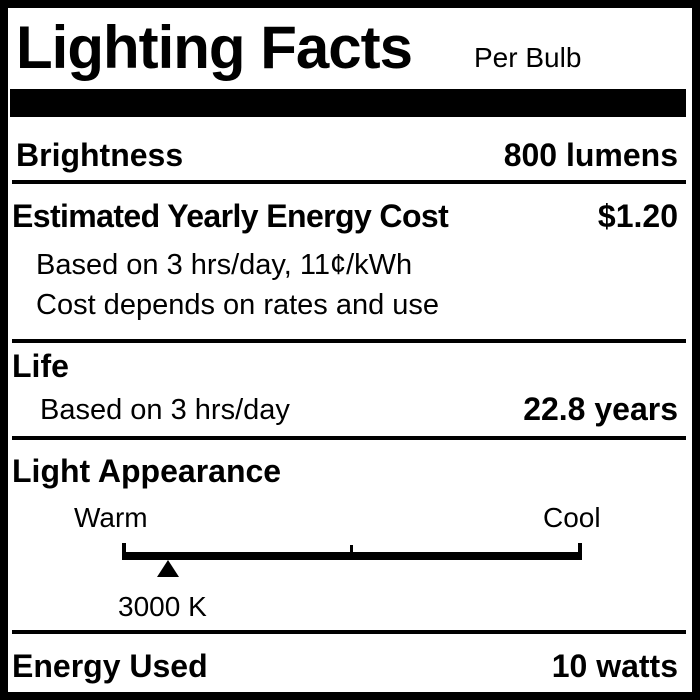 Image resolution: width=700 pixels, height=700 pixels. Describe the element at coordinates (110, 666) in the screenshot. I see `energy-used-label: Energy Used` at that location.